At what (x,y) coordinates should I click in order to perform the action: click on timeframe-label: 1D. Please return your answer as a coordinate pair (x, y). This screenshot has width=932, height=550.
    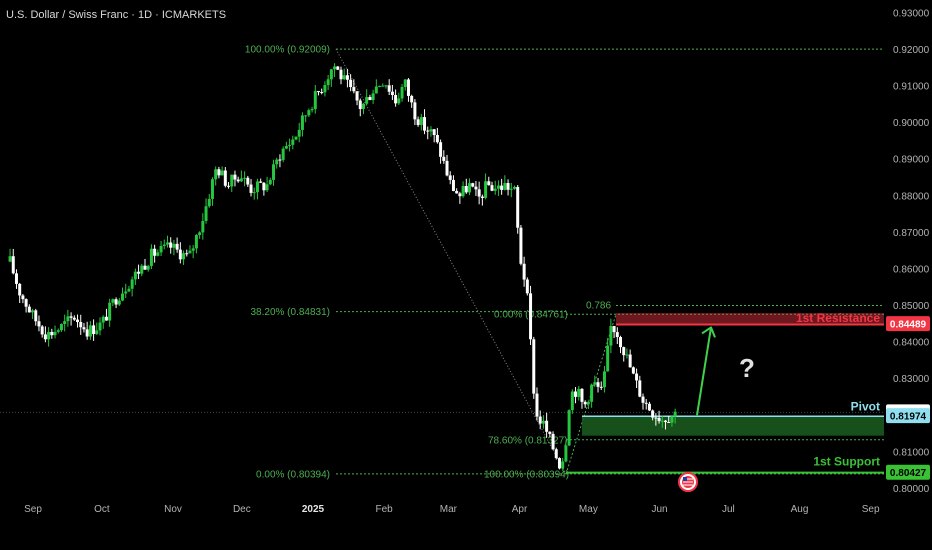
    Looking at the image, I should click on (145, 15).